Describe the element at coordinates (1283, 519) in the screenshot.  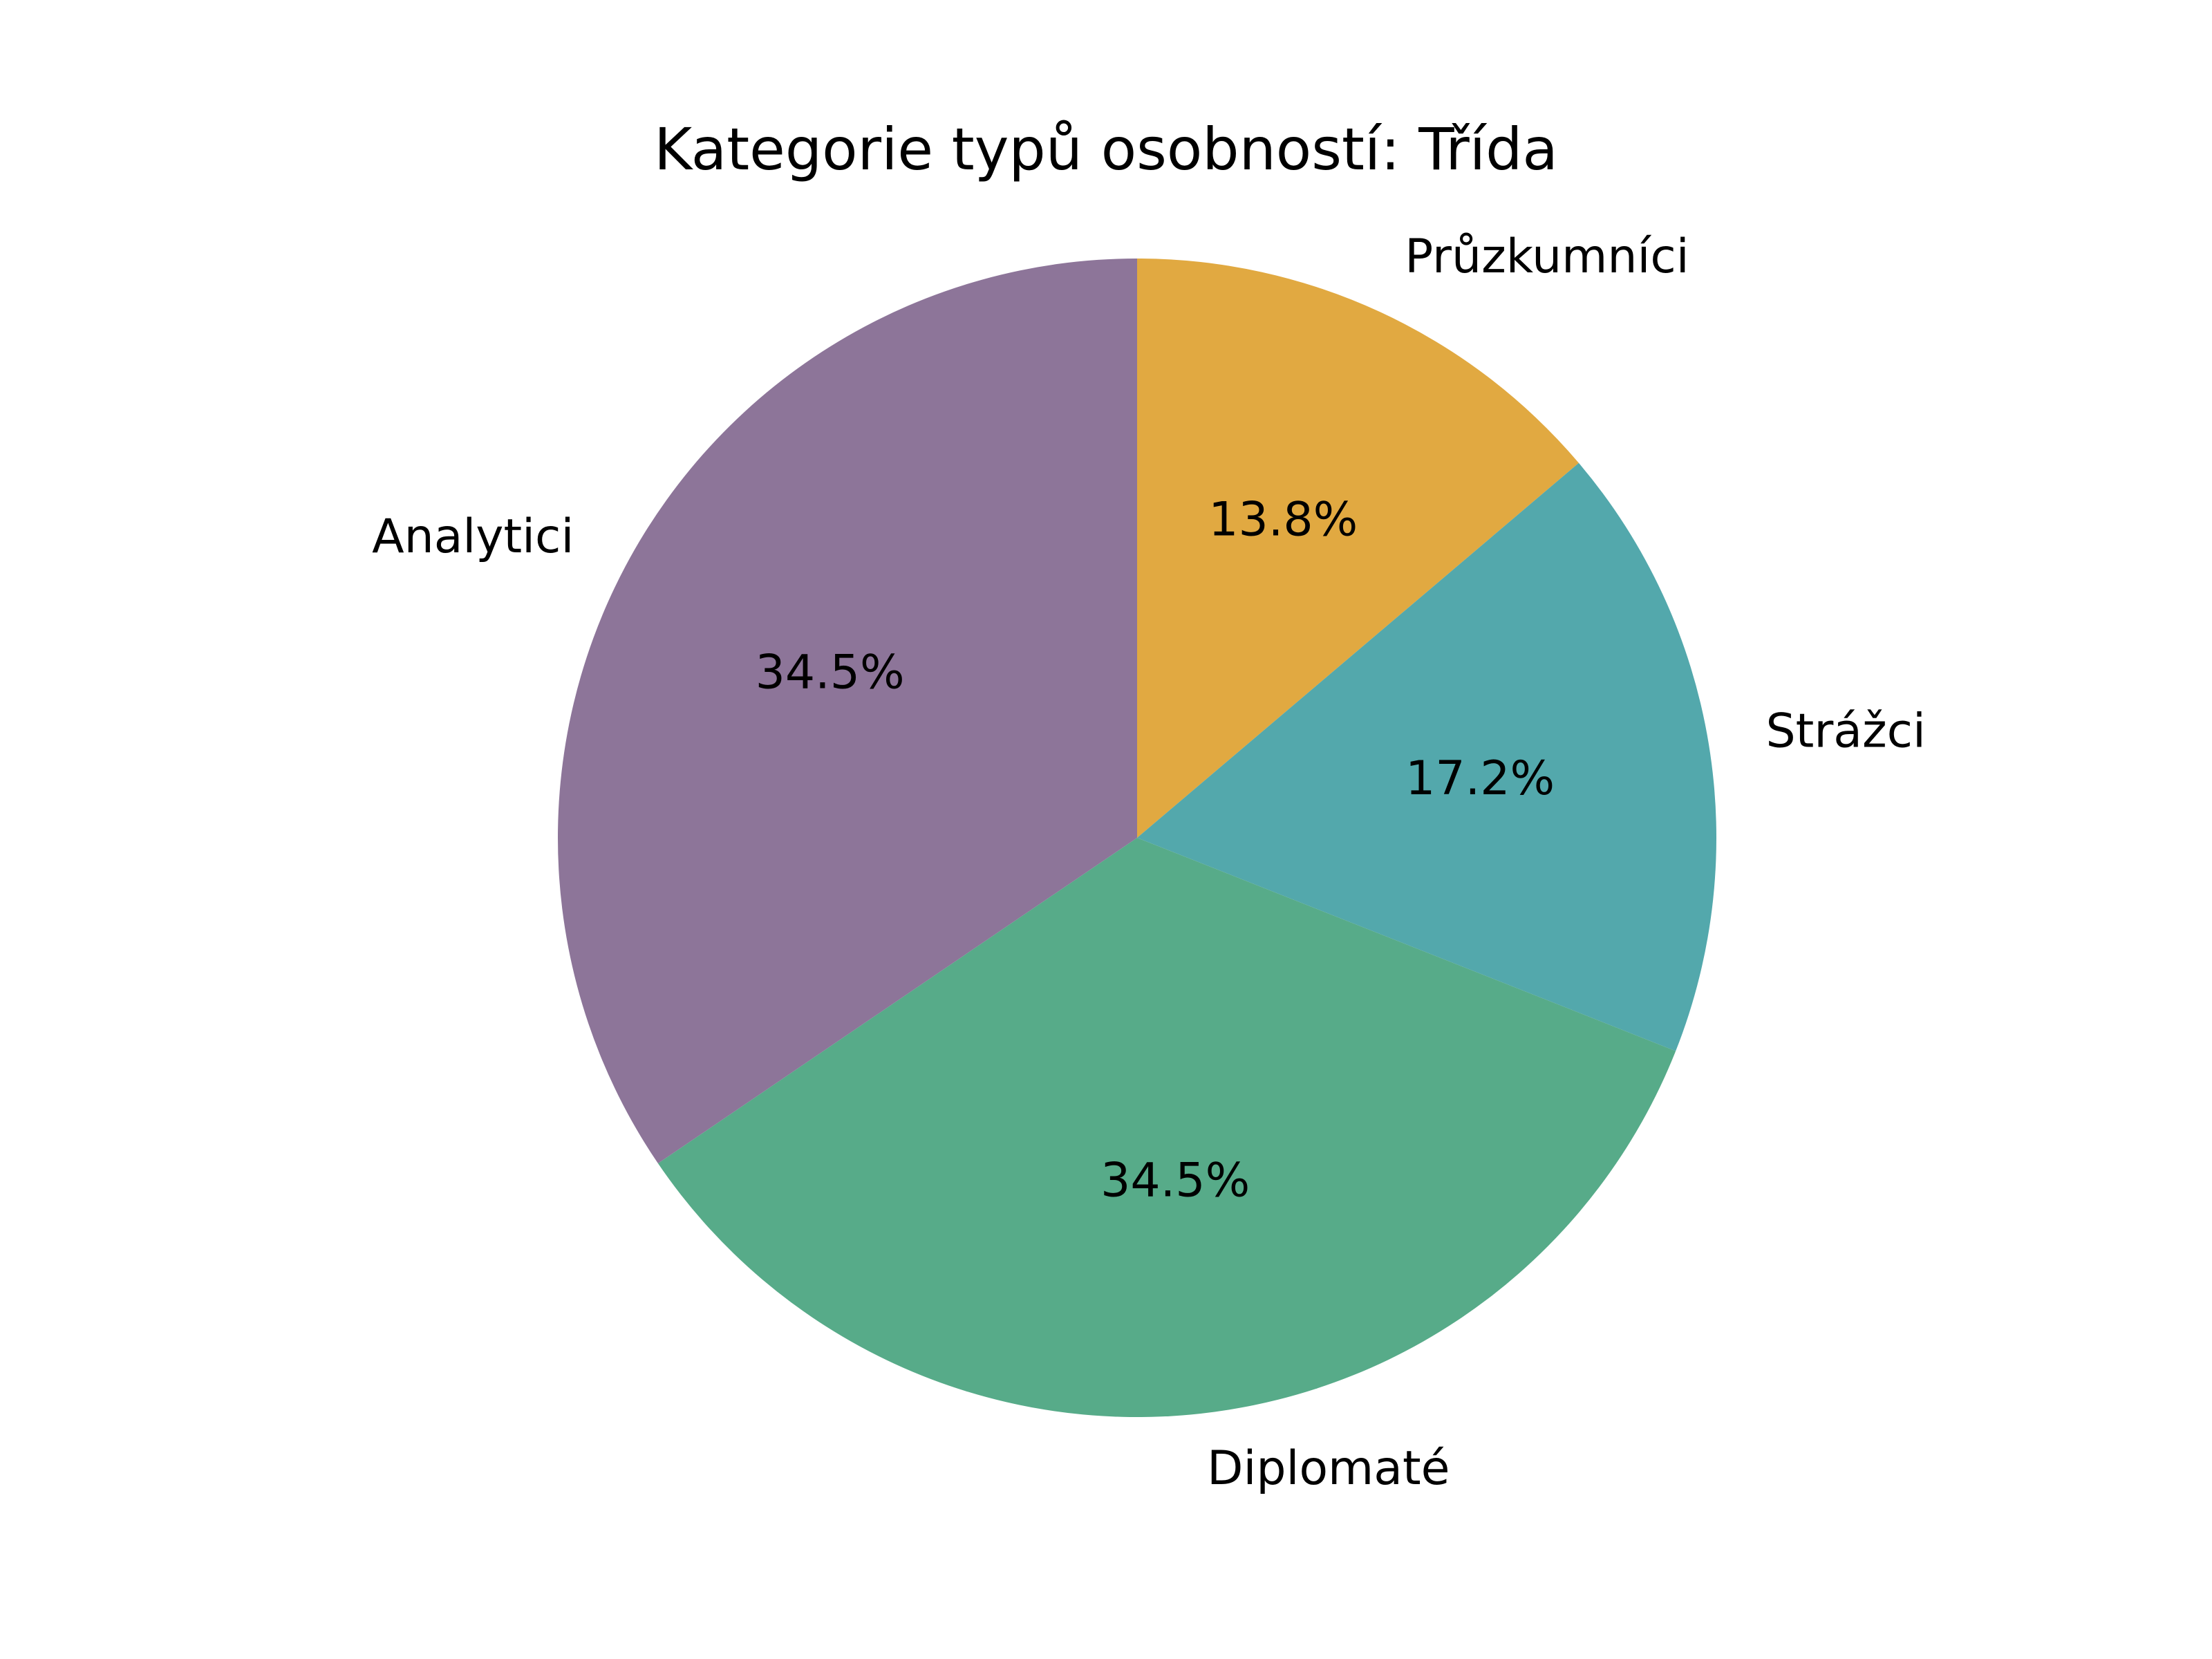
I see `percent-label-pruzkumnici: 13.8%` at that location.